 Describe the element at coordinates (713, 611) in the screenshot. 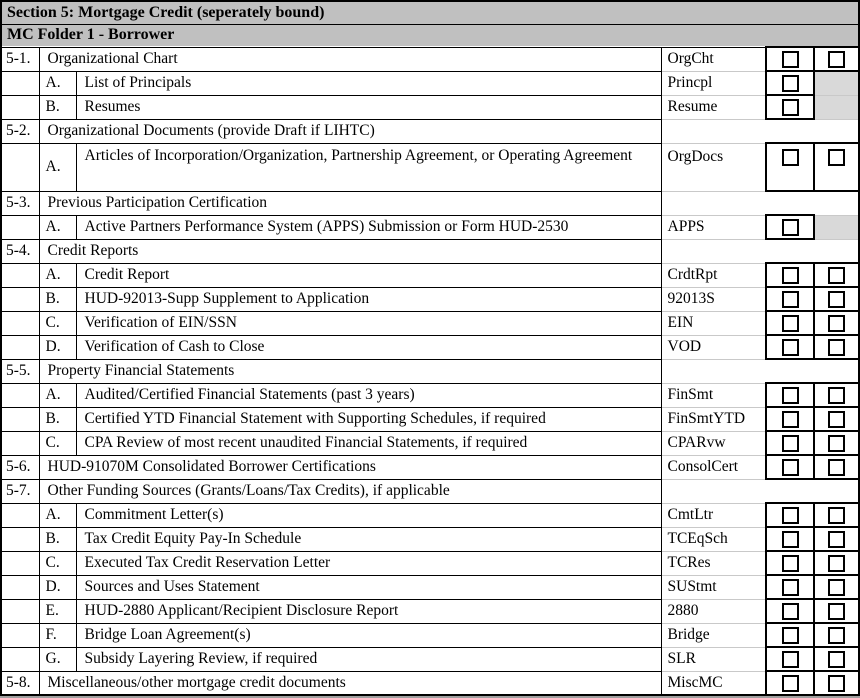

I see `code-cell: 2880` at that location.